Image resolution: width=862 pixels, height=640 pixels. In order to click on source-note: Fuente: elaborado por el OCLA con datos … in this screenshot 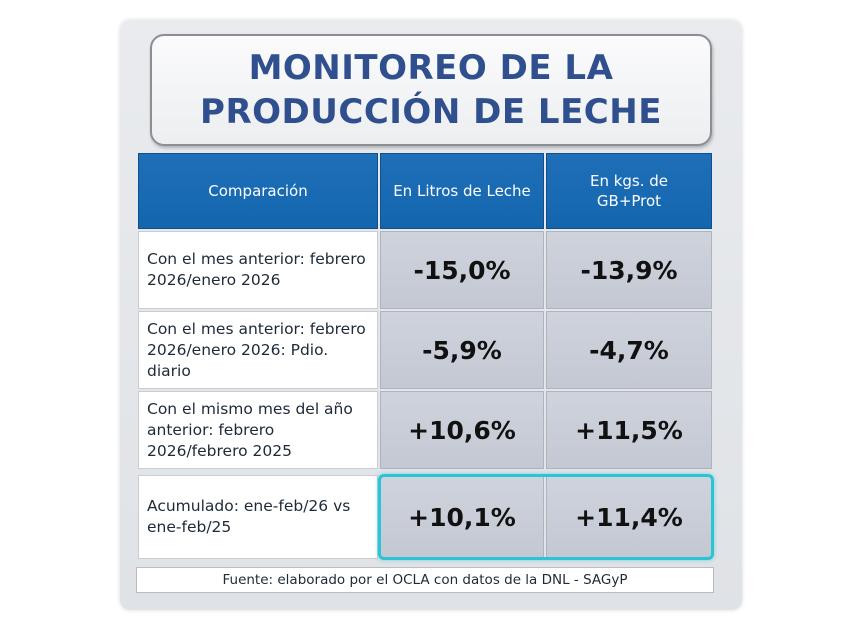, I will do `click(425, 580)`.